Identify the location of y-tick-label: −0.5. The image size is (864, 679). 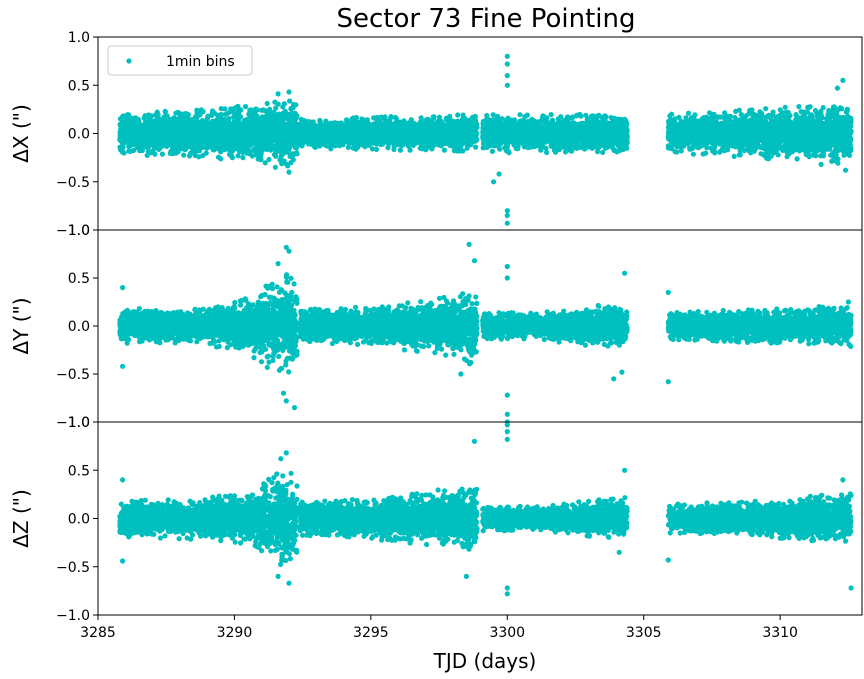
(73, 183).